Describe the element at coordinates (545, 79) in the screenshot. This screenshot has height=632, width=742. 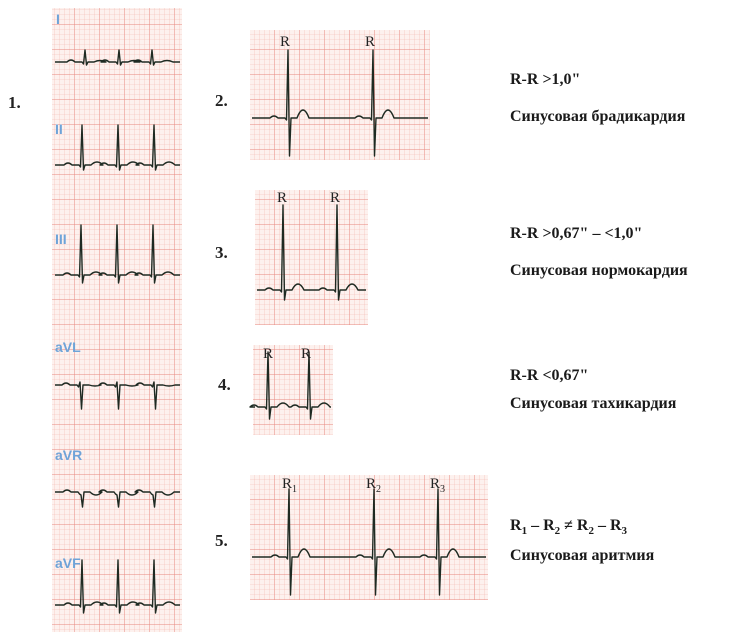
I see `criterion: R-R >1,0"` at that location.